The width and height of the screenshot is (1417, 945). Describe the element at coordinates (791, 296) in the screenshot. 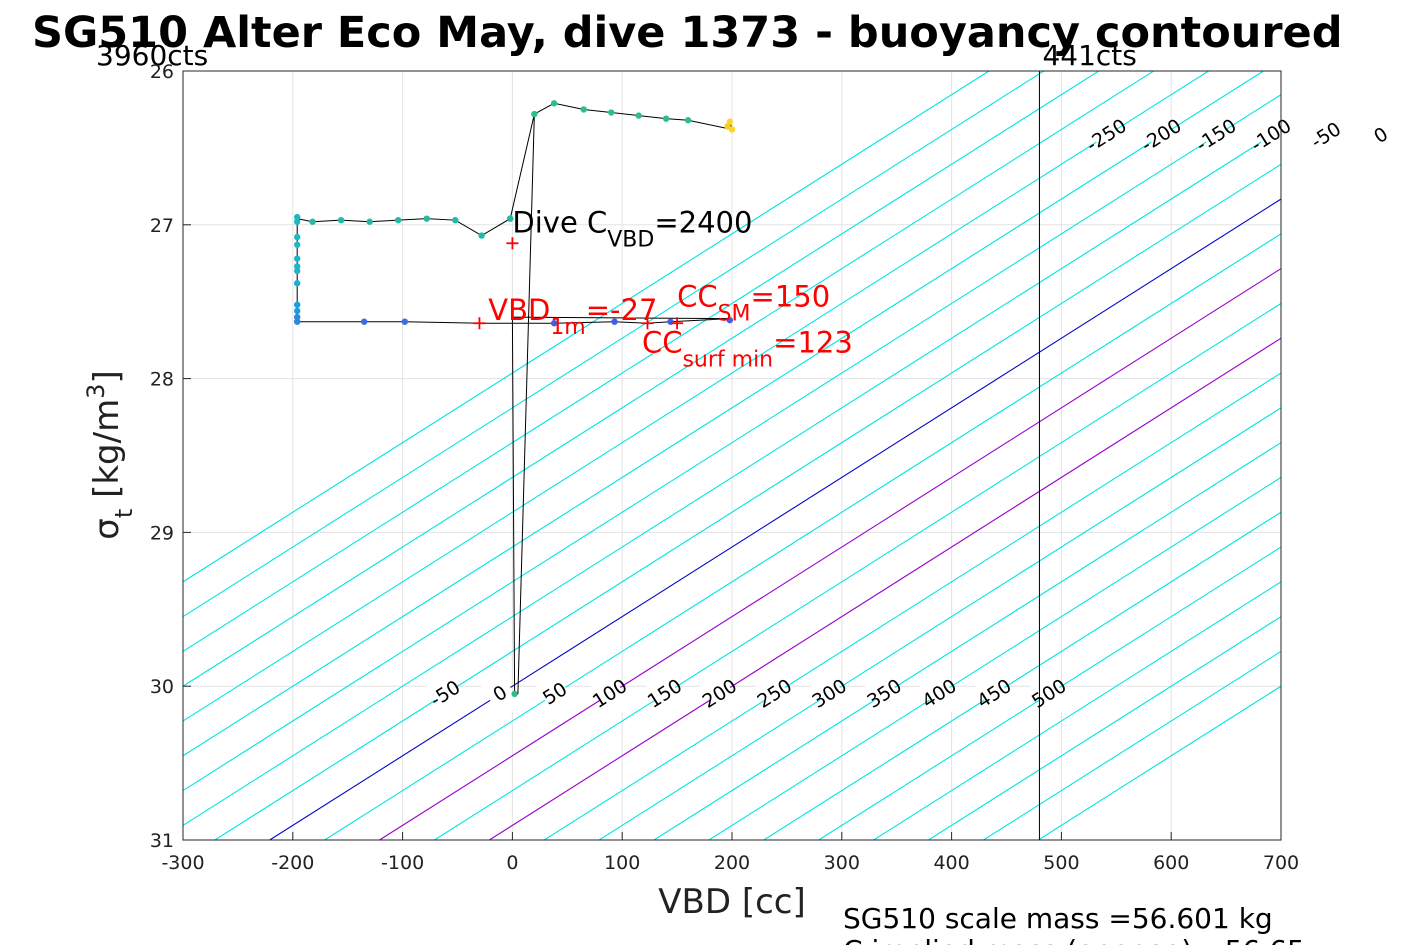

I see `annotation-value: =150` at that location.